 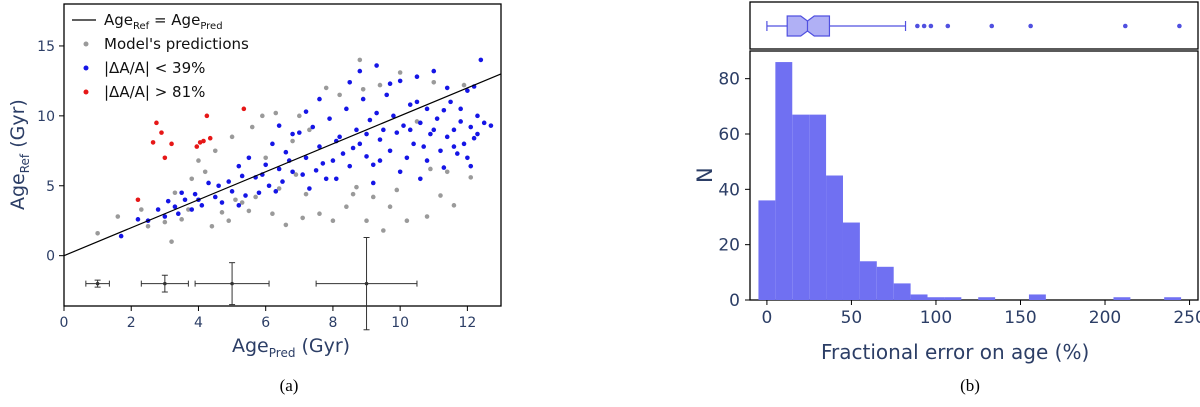 What do you see at coordinates (970, 385) in the screenshot?
I see `caption-b: (b)` at bounding box center [970, 385].